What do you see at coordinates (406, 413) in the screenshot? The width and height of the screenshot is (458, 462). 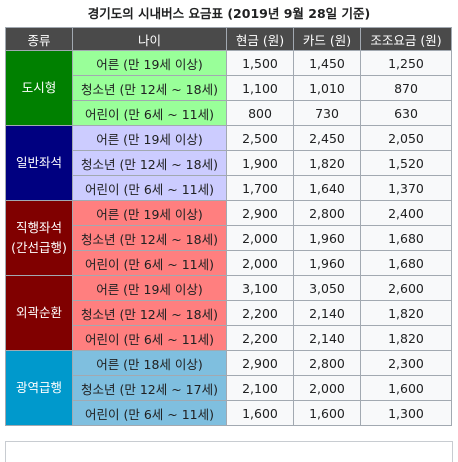 I see `early-fare-cell: 1,300` at bounding box center [406, 413].